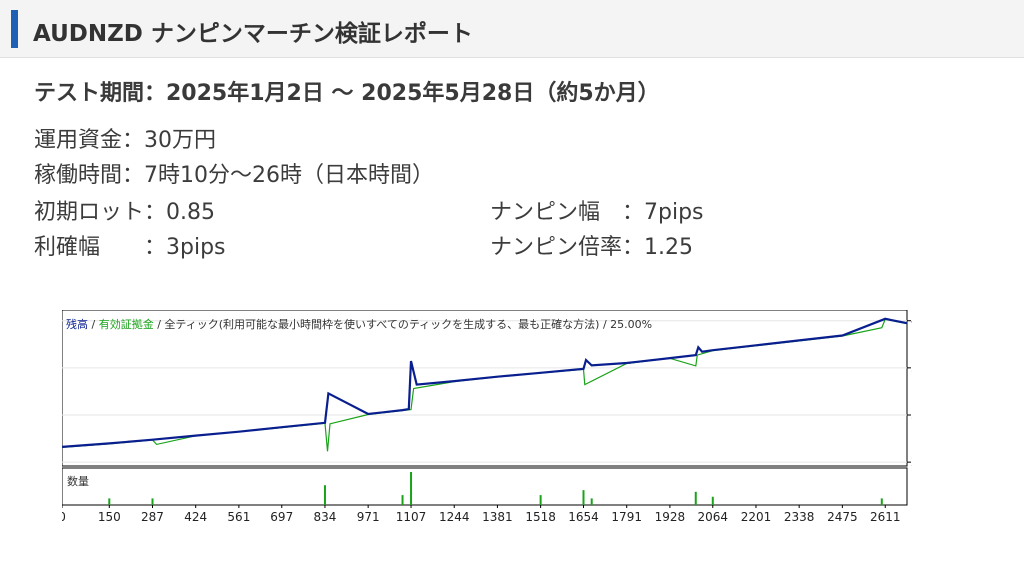 This screenshot has height=576, width=1024. Describe the element at coordinates (626, 517) in the screenshot. I see `x-tick-label: 1791` at that location.